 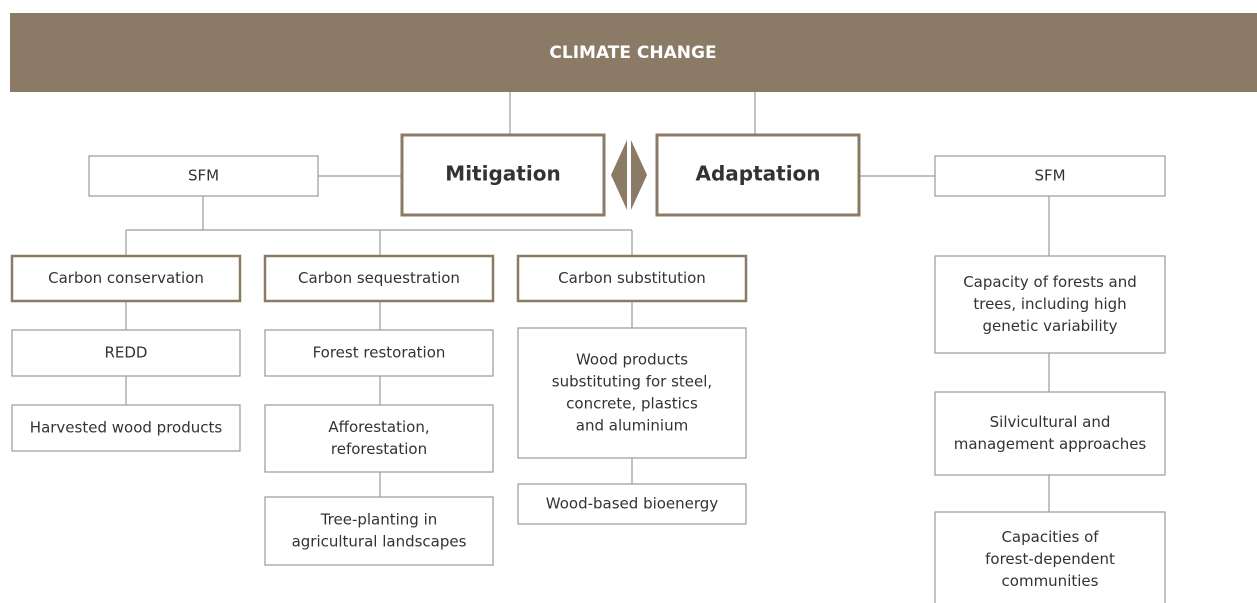 What do you see at coordinates (632, 404) in the screenshot?
I see `node-label: concrete, plastics` at bounding box center [632, 404].